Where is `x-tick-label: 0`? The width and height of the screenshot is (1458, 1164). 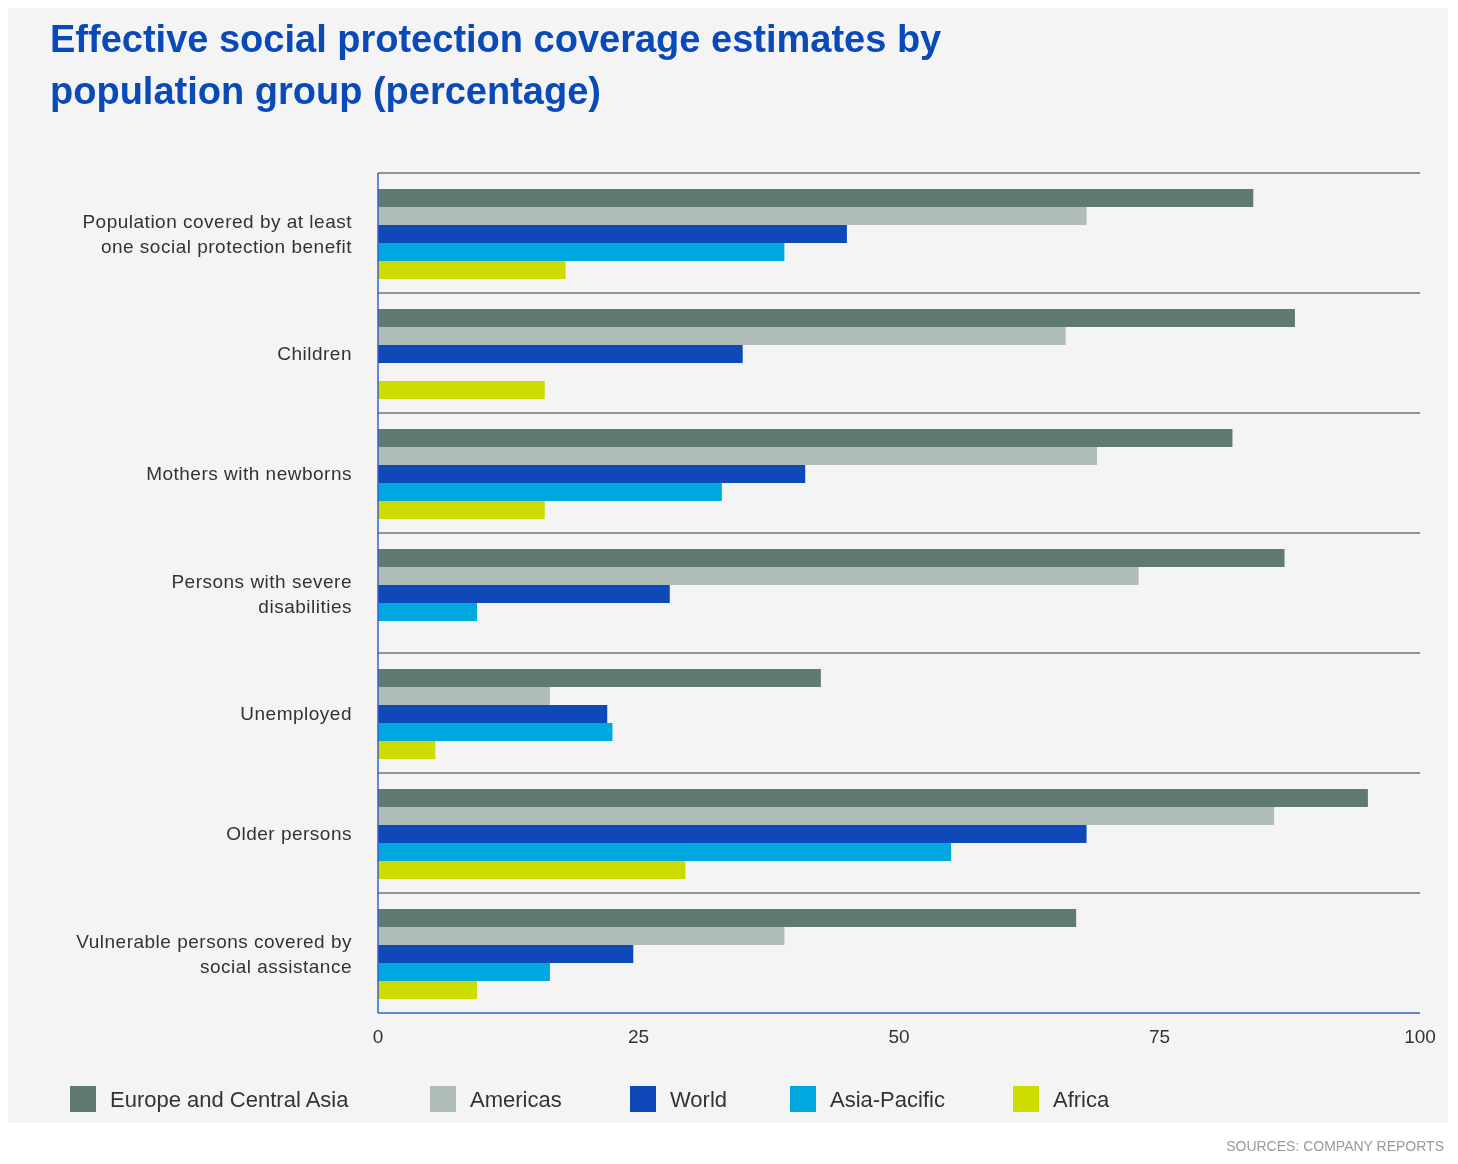
x-tick-label: 0 is located at coordinates (378, 1036).